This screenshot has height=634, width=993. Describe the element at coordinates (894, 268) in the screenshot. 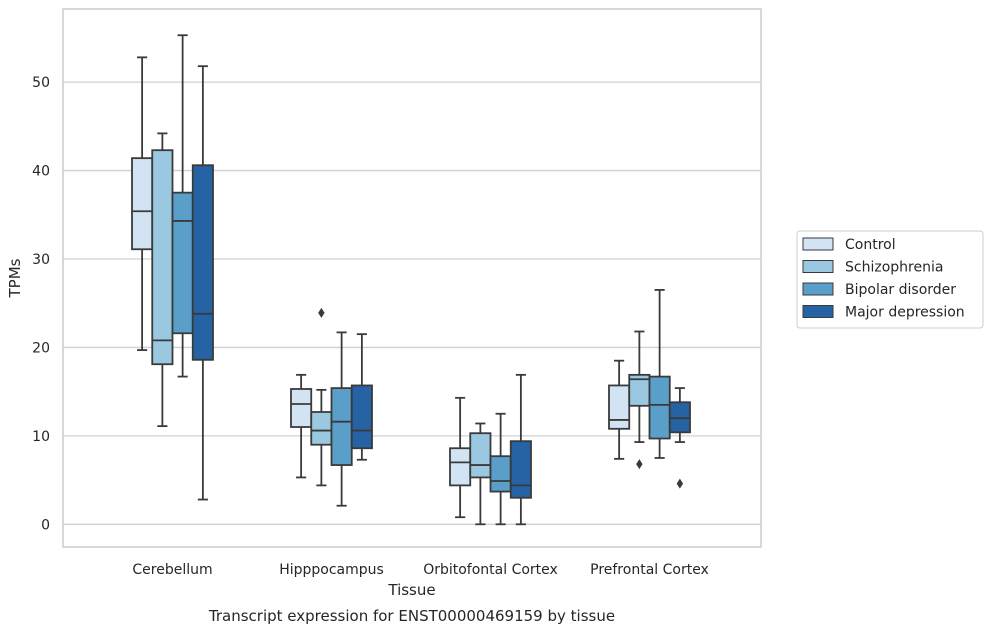

I see `legend-label: Schizophrenia` at that location.